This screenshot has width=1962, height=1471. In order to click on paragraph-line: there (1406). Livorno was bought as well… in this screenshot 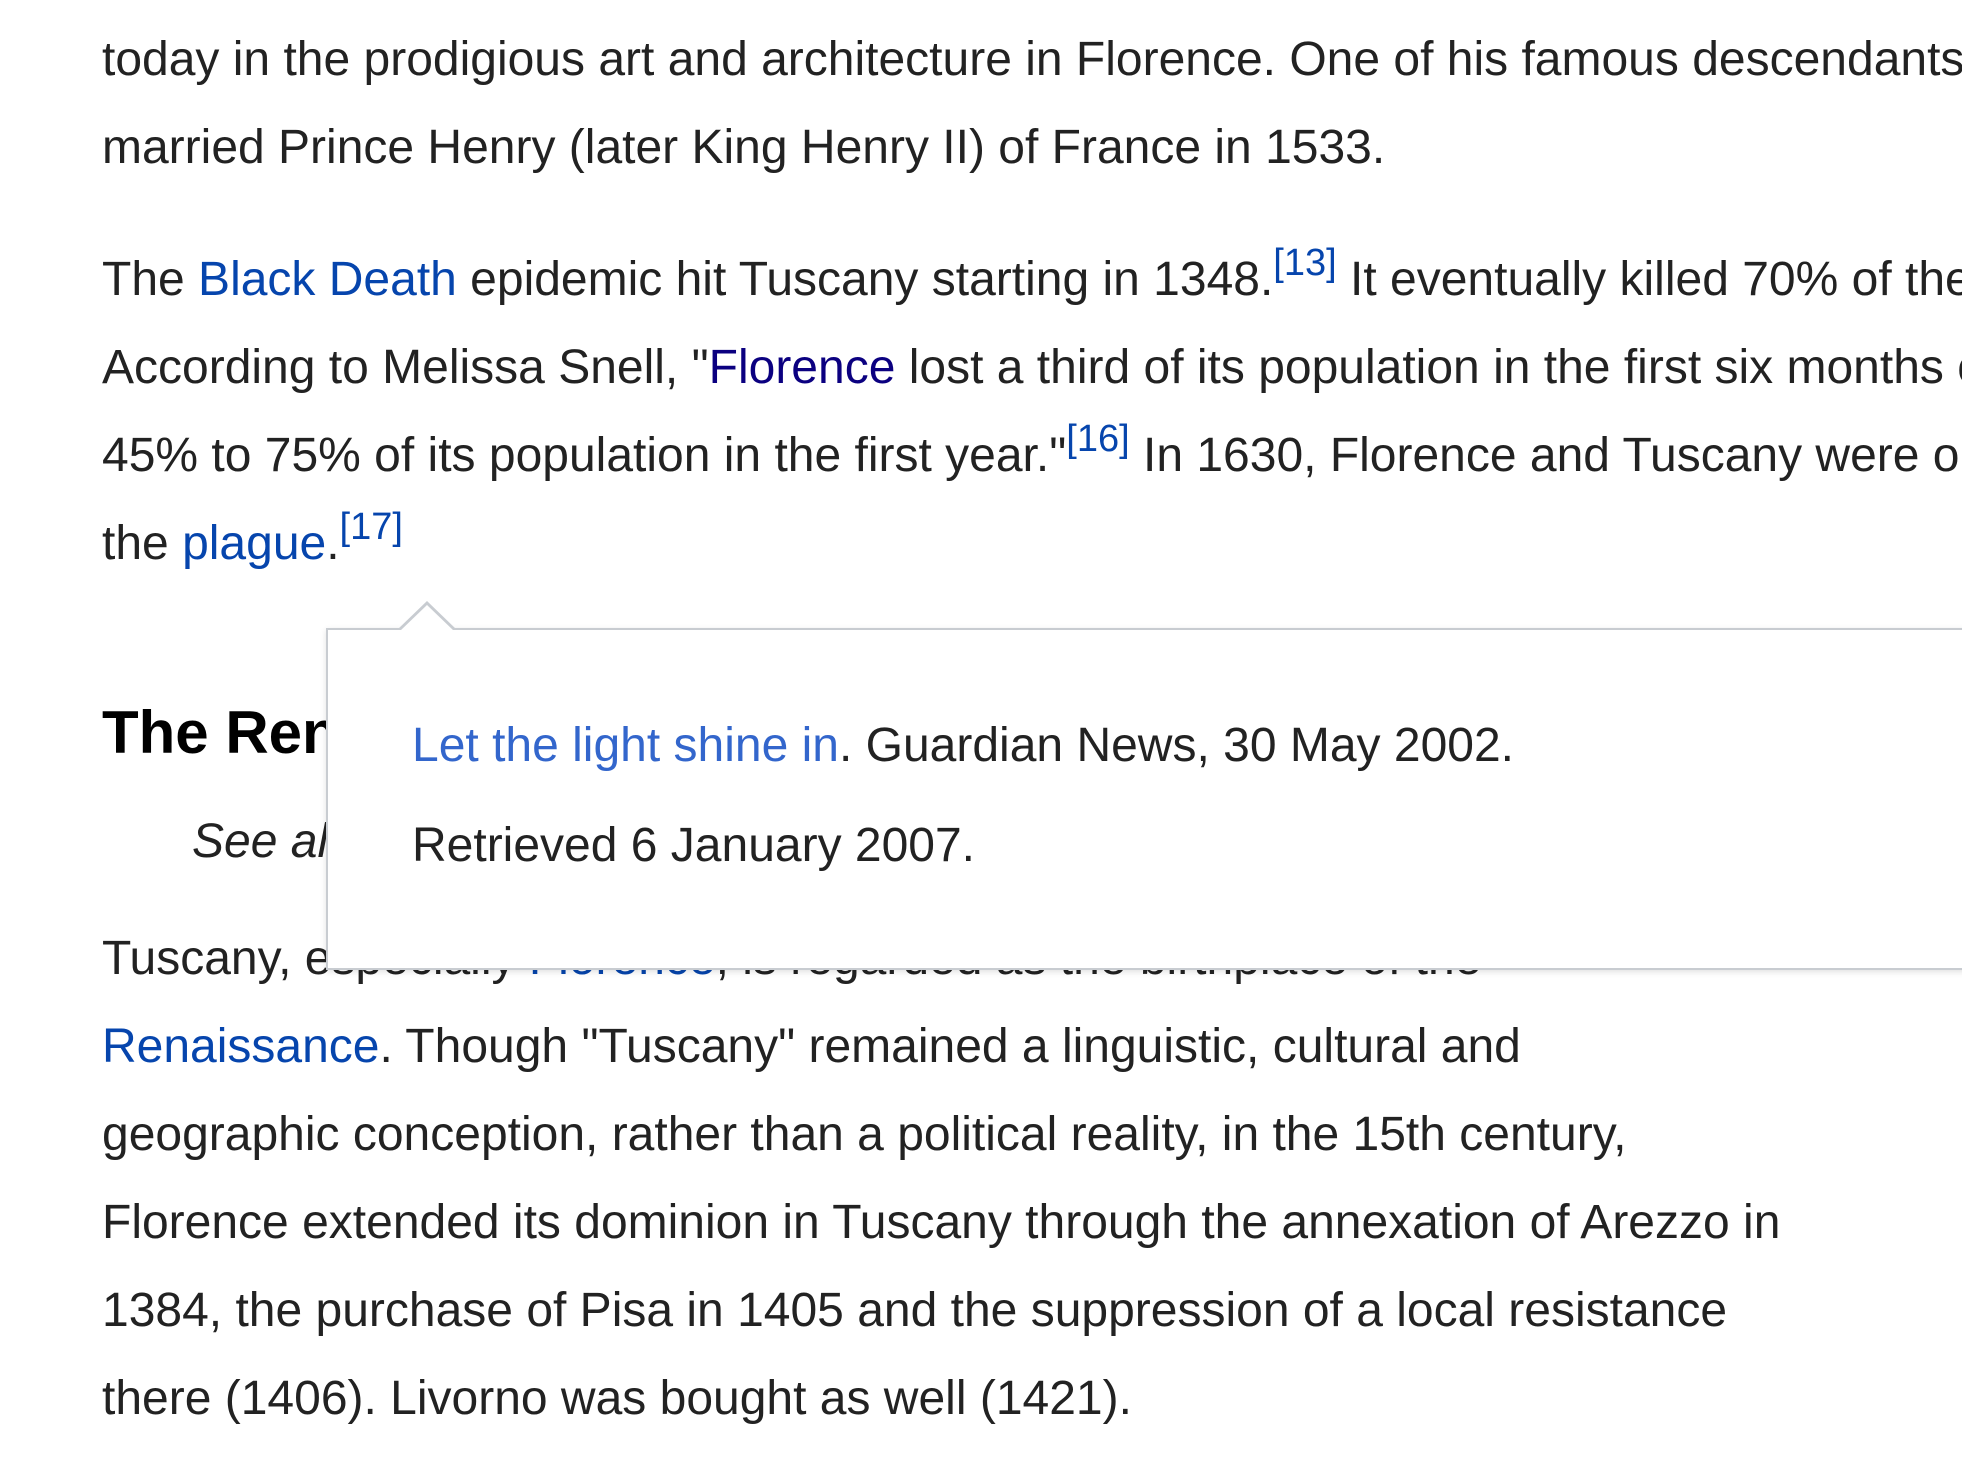, I will do `click(617, 1398)`.